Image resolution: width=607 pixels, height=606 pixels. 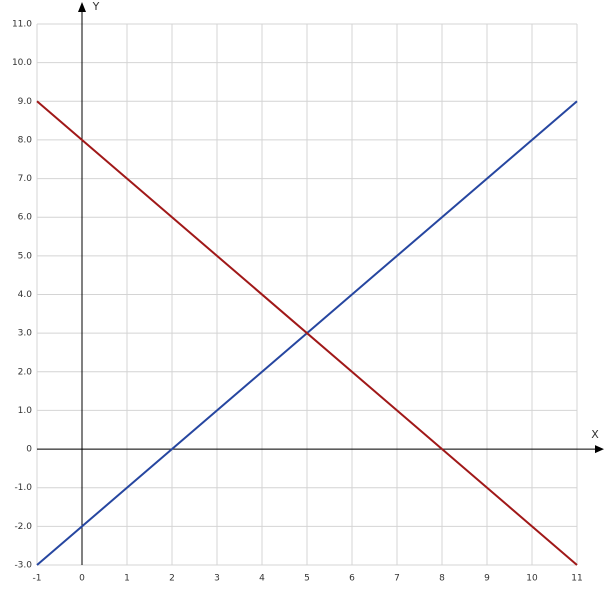 I want to click on y-tick-label: 10.0, so click(x=22, y=63).